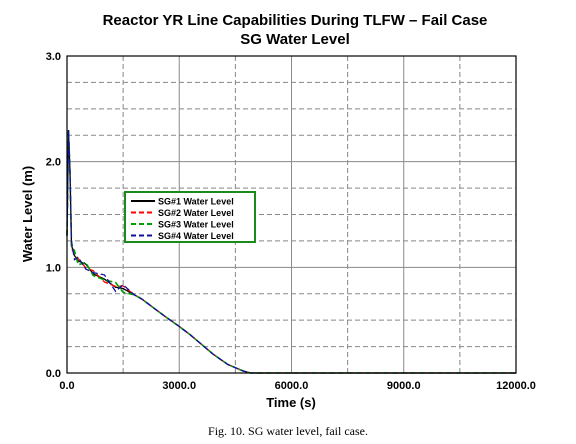 Image resolution: width=576 pixels, height=444 pixels. Describe the element at coordinates (53, 57) in the screenshot. I see `y-tick-label: 3.0` at that location.